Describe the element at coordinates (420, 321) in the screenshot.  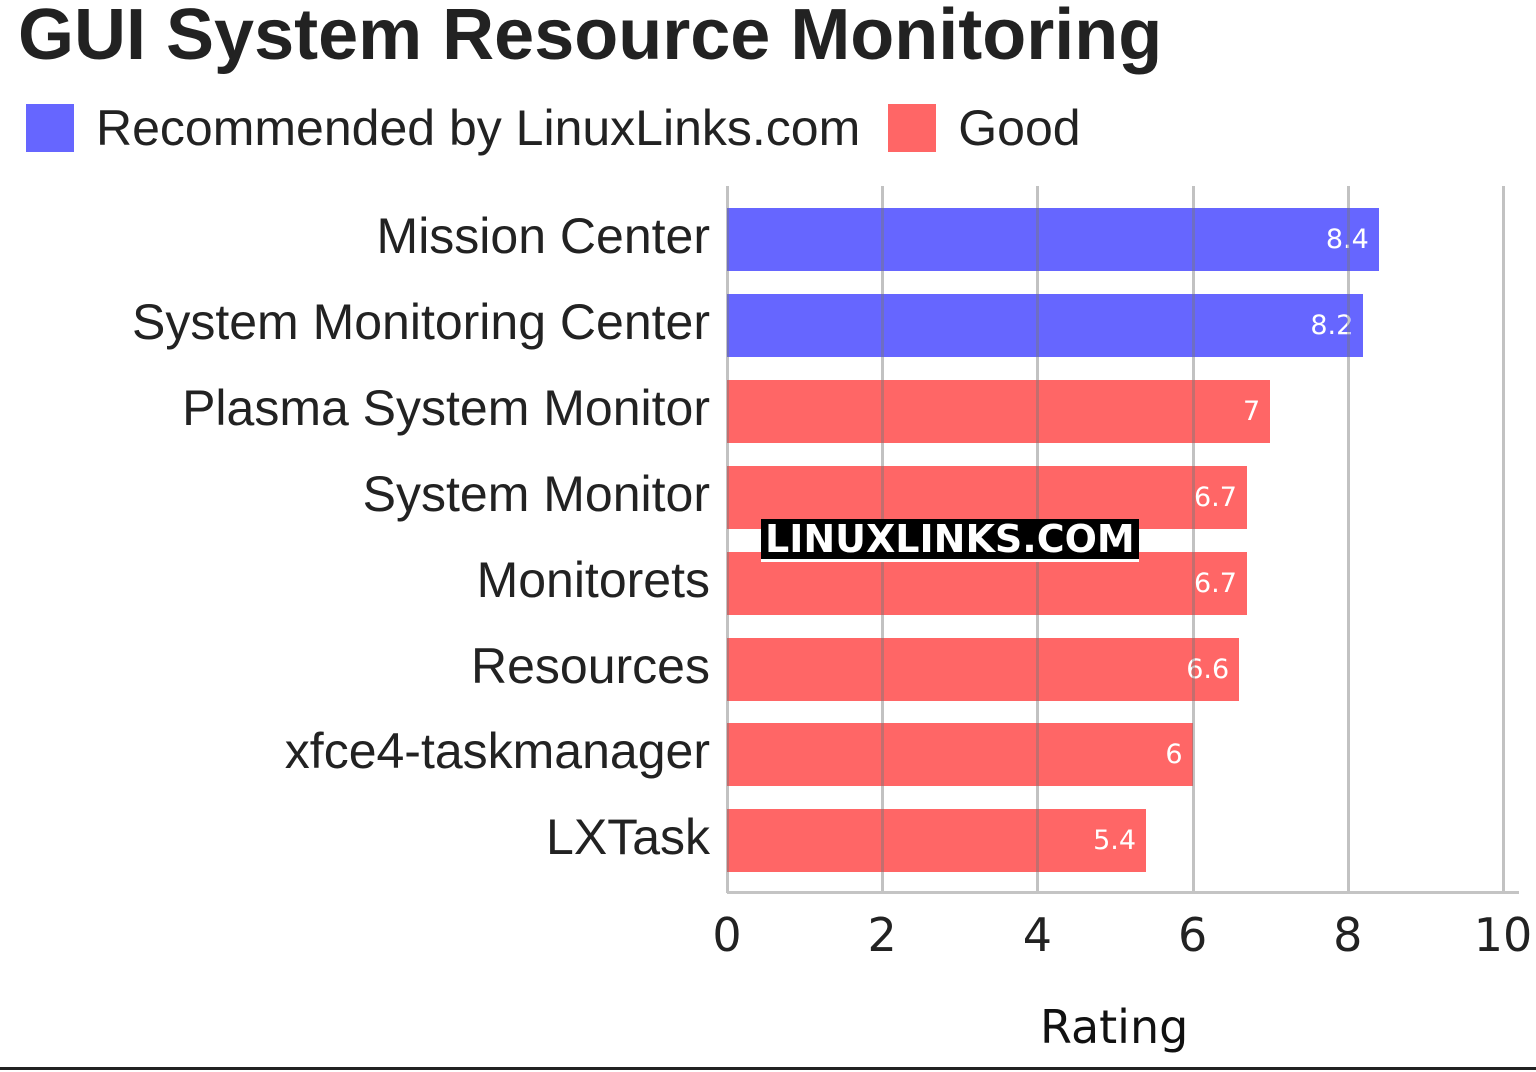
I see `category-label: System Monitoring Center` at that location.